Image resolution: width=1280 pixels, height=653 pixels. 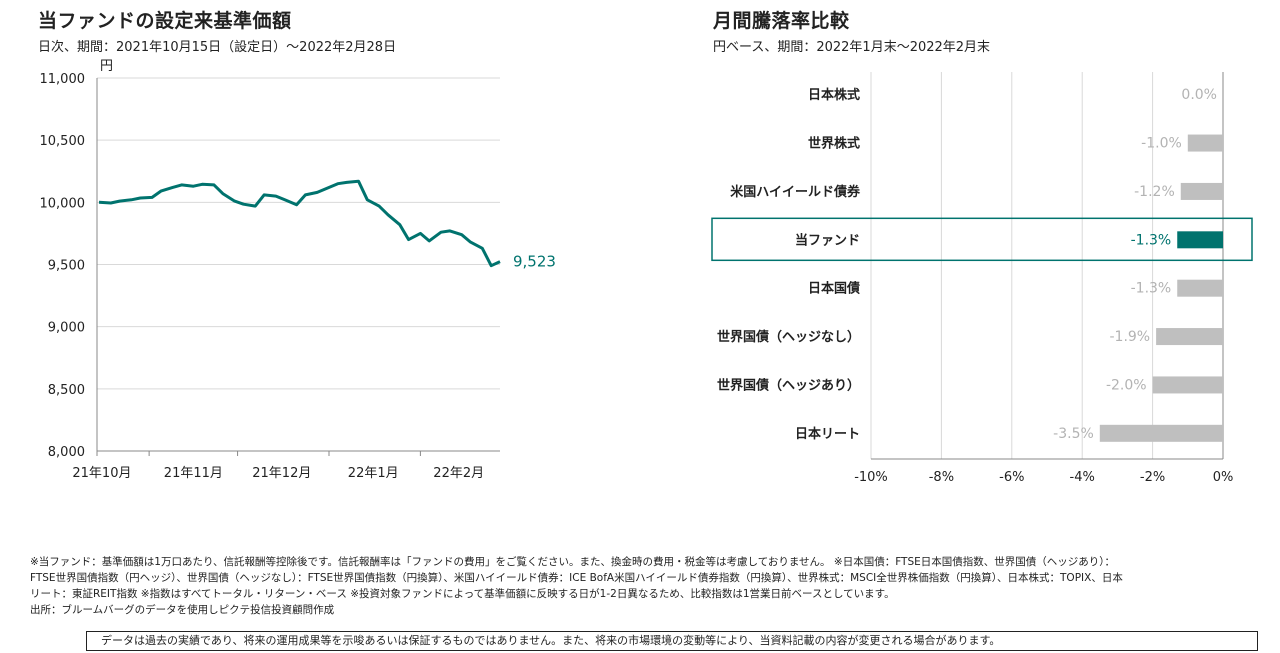 What do you see at coordinates (781, 21) in the screenshot?
I see `bar-chart-title: 月間騰落率比較` at bounding box center [781, 21].